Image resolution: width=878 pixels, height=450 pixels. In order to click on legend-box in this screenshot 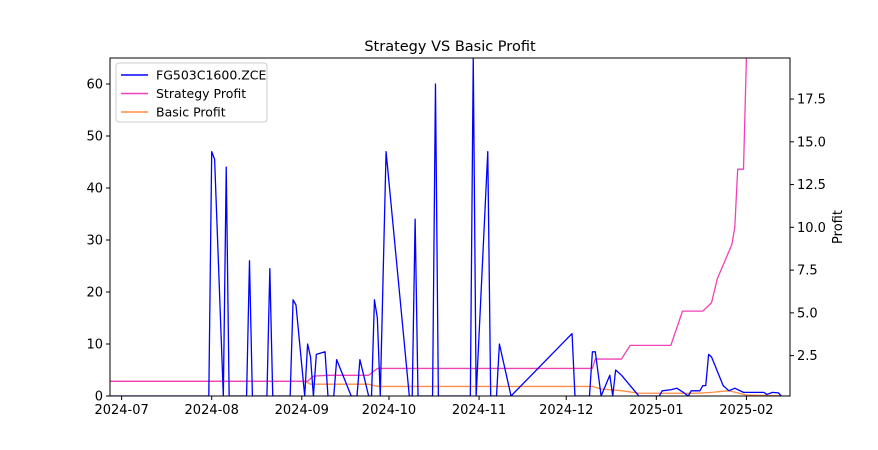, I will do `click(191, 92)`.